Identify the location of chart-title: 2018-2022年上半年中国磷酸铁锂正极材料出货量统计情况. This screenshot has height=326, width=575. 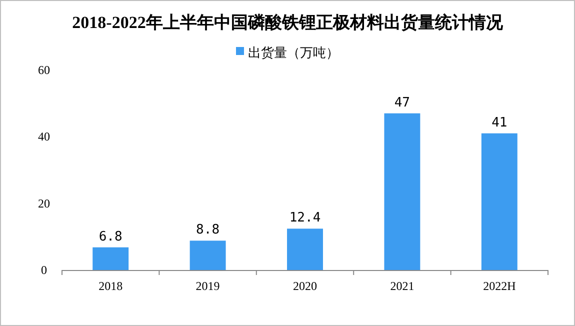
(288, 22).